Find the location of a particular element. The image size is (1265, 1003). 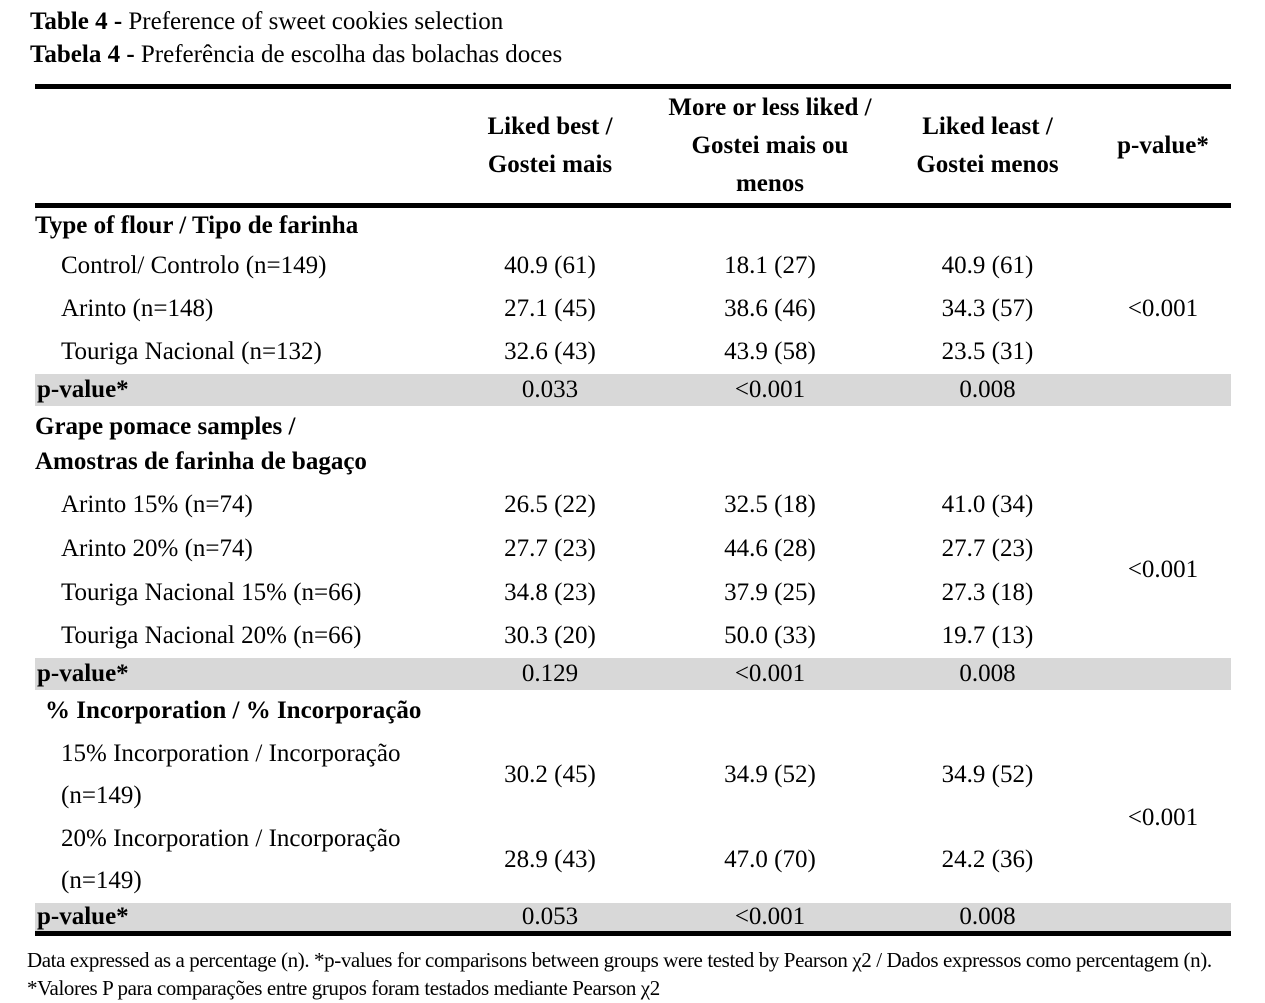

row-label: Arinto 20% (n=74) is located at coordinates (157, 548).